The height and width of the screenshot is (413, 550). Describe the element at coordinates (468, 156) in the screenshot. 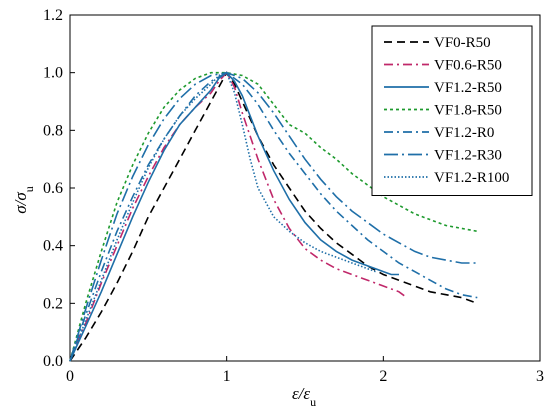

I see `legend-label-VF1.2-R30: VF1.2-R30` at that location.